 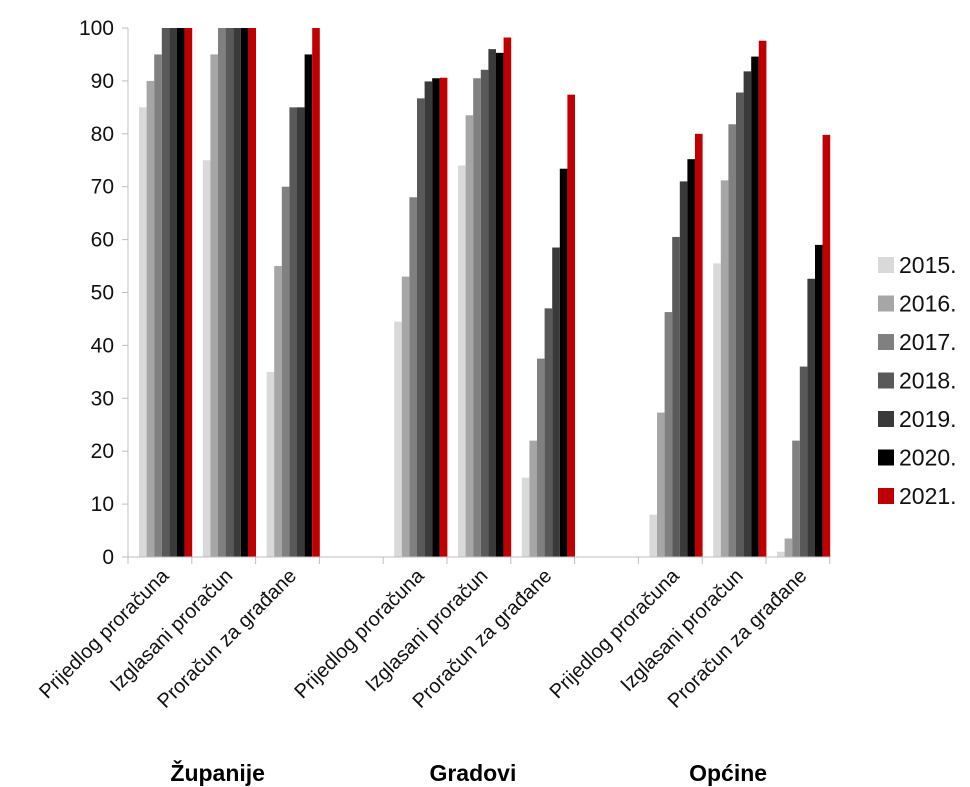 What do you see at coordinates (301, 332) in the screenshot?
I see `bar-2019-županije-3` at bounding box center [301, 332].